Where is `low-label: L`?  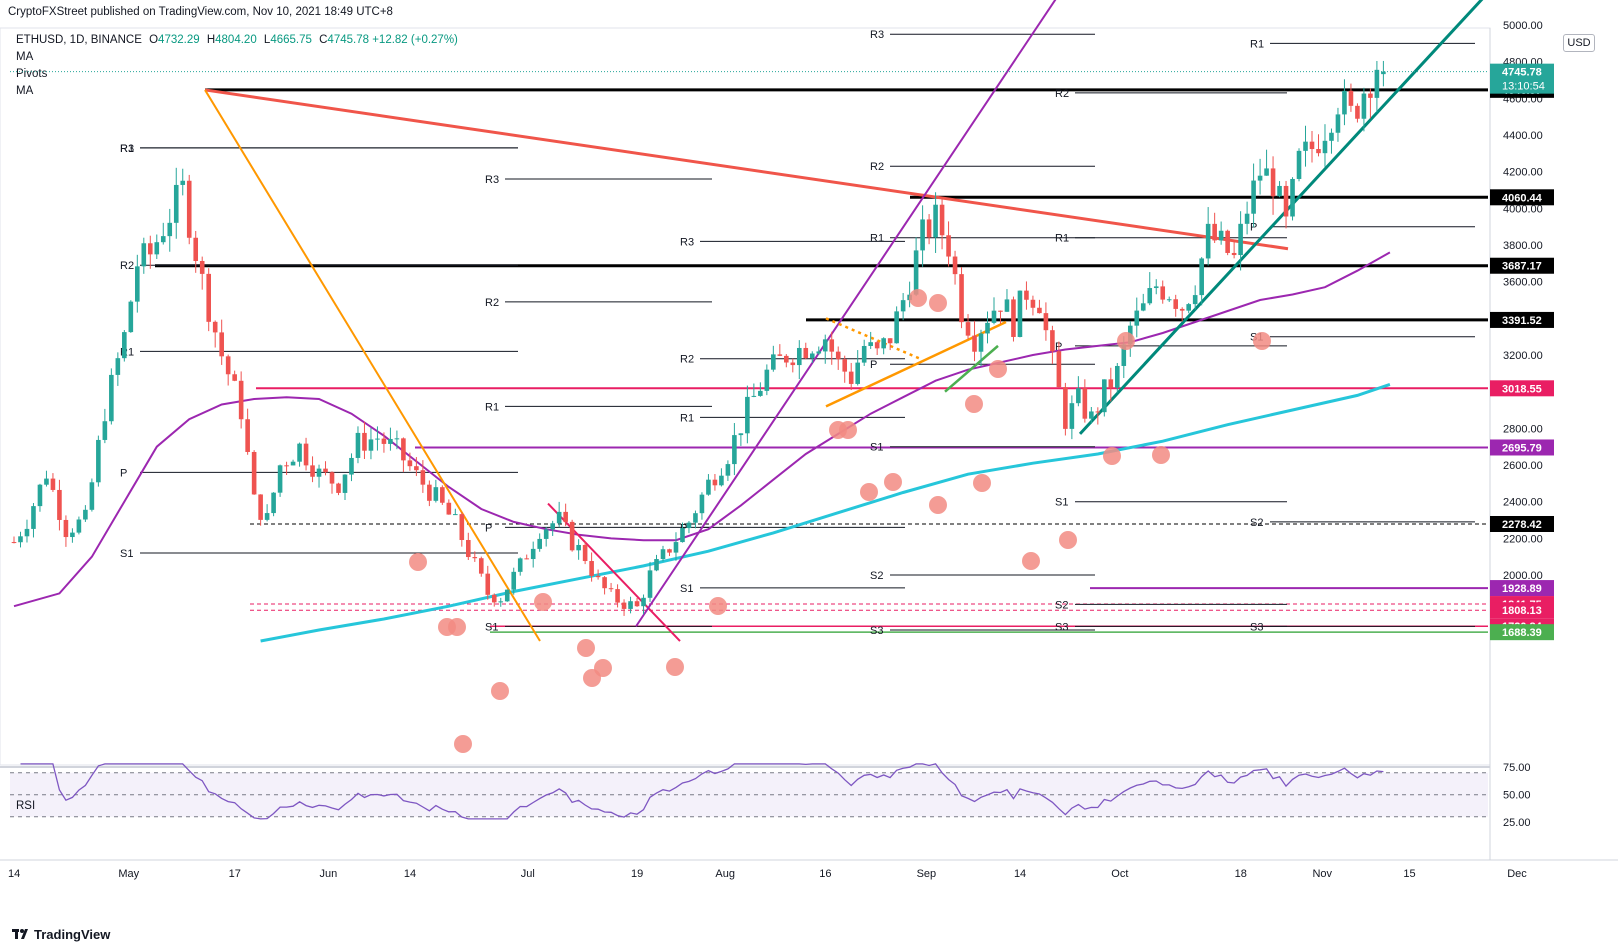 low-label: L is located at coordinates (267, 40).